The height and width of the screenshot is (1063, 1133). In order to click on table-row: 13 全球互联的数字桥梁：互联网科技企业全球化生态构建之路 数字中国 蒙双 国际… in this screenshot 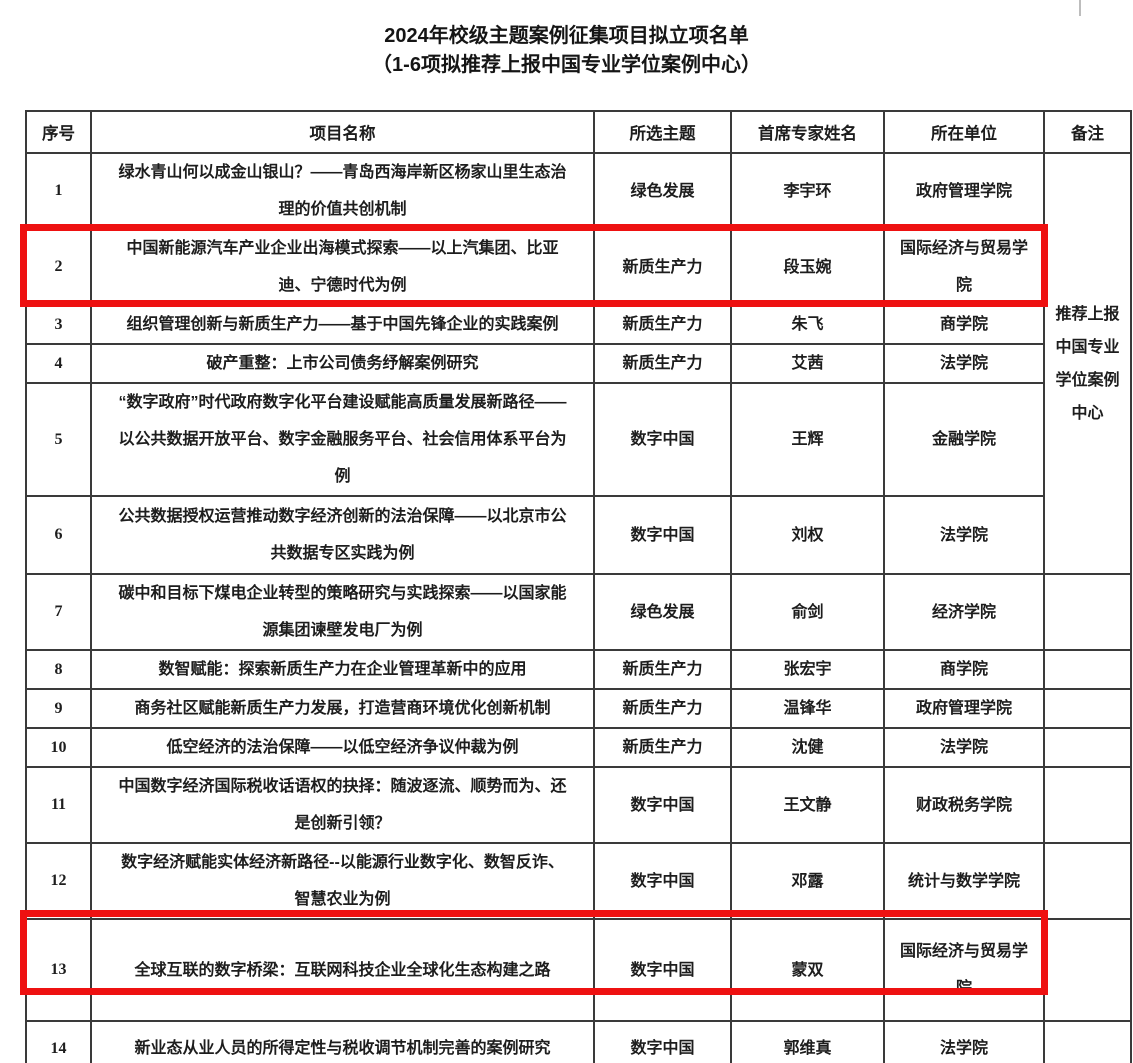, I will do `click(578, 970)`.